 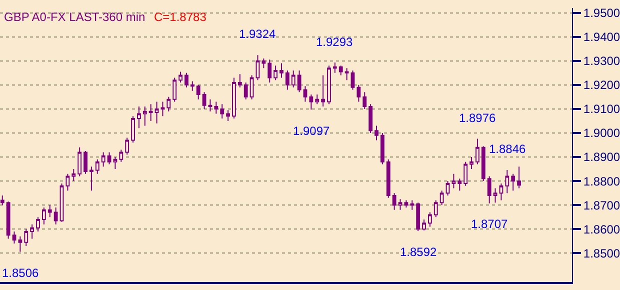 What do you see at coordinates (419, 252) in the screenshot?
I see `annotation: 1.8592` at bounding box center [419, 252].